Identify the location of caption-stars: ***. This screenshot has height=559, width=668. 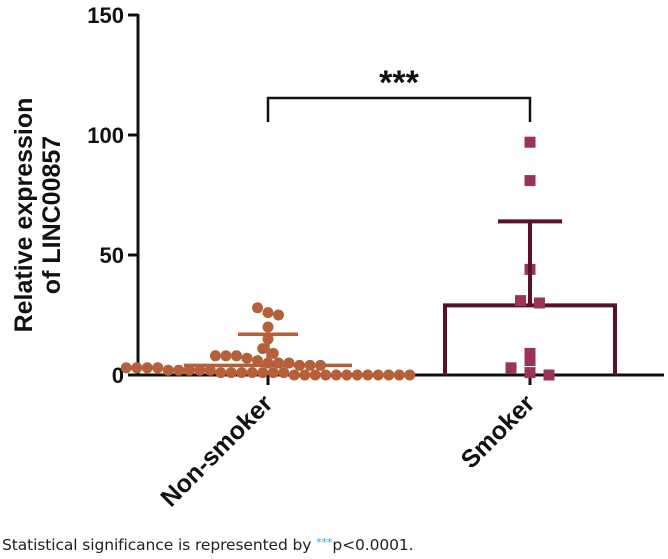
(324, 542).